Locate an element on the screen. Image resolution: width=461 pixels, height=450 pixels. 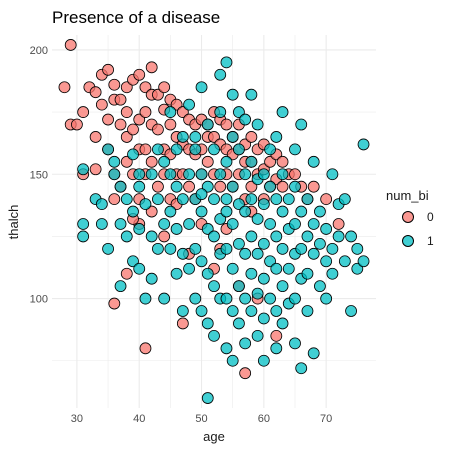
legend: num_bi 0 1 is located at coordinates (410, 218).